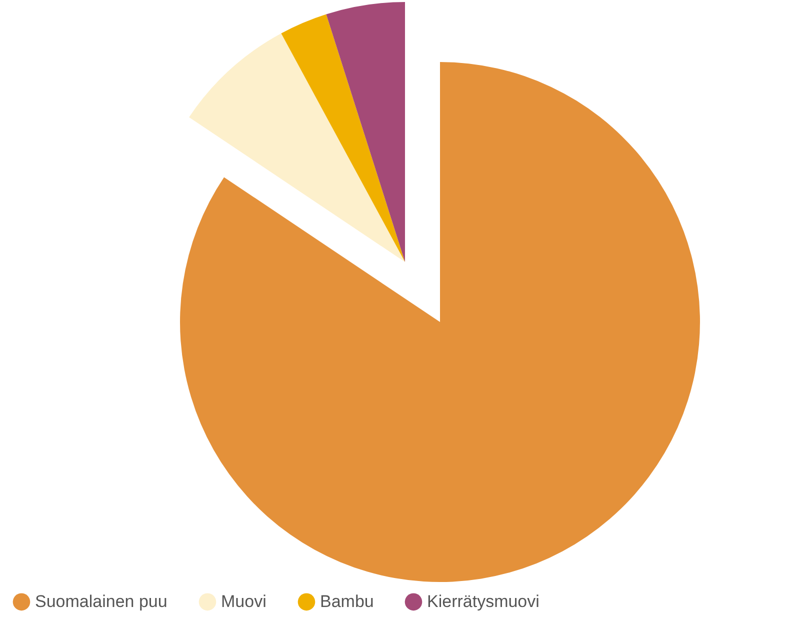  I want to click on legend-label: Suomalainen puu, so click(101, 601).